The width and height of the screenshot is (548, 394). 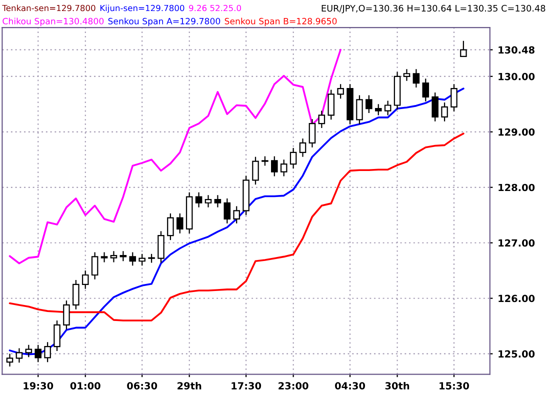 What do you see at coordinates (350, 386) in the screenshot?
I see `x-tick-label: 04:30` at bounding box center [350, 386].